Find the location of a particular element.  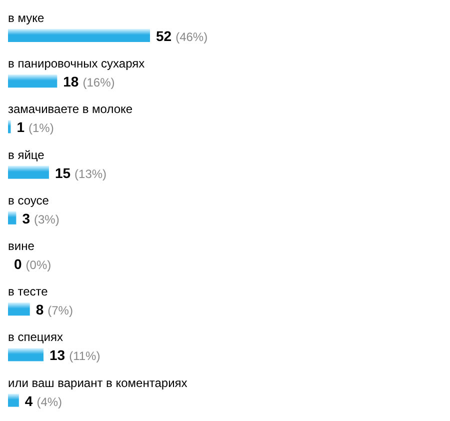

y-tick-label: замачиваете в молоке is located at coordinates (70, 109).